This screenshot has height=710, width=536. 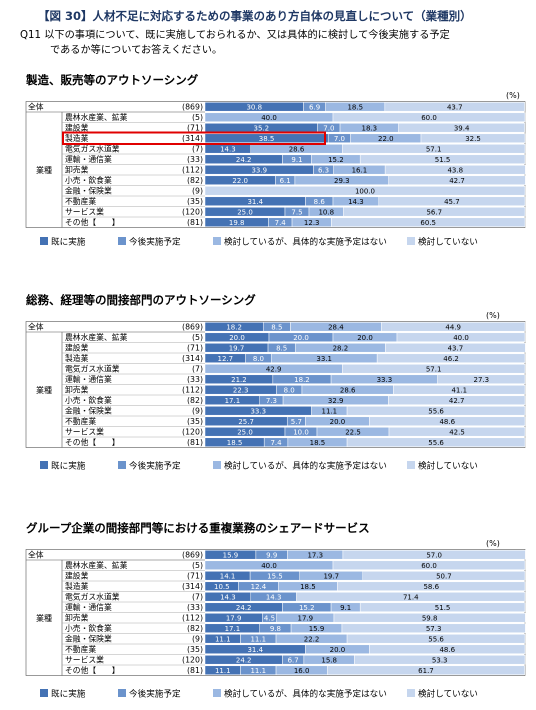 I want to click on data-label: 25.0, so click(x=245, y=212).